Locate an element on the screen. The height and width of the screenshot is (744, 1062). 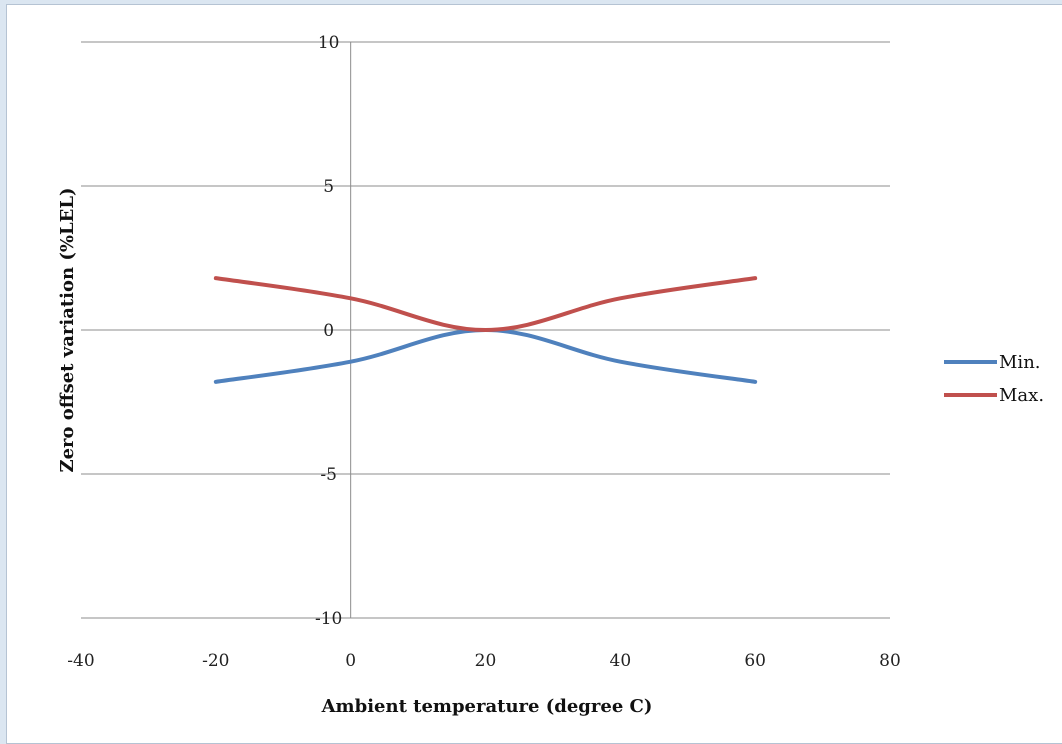
legend-label-min: Min. is located at coordinates (1020, 362).